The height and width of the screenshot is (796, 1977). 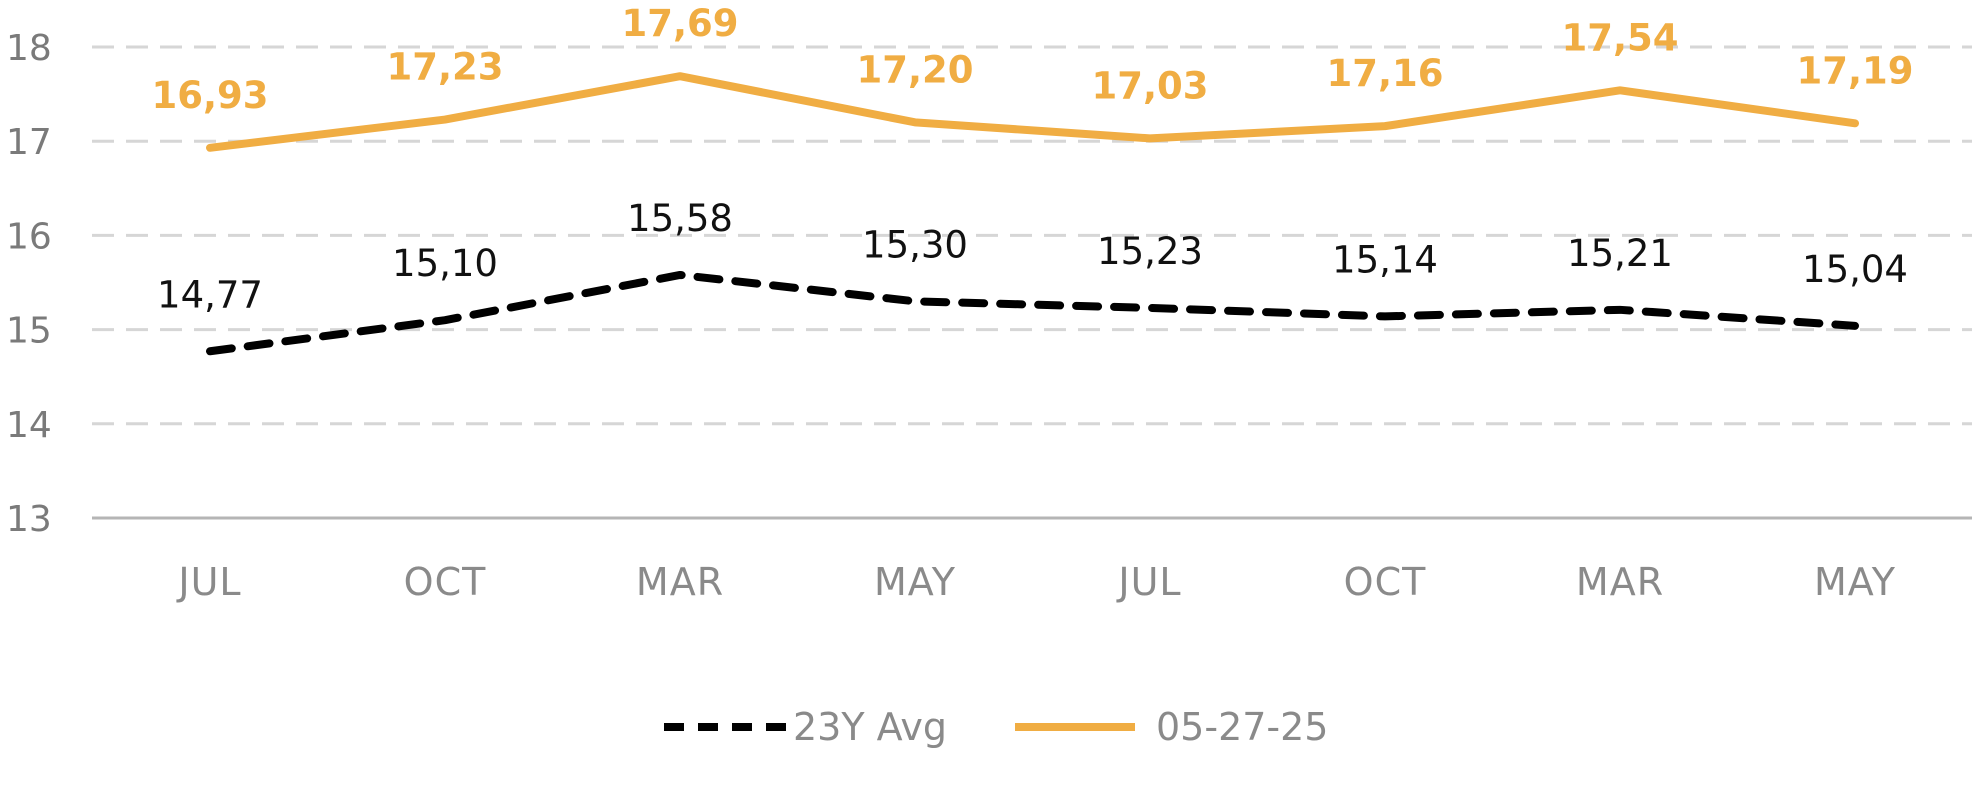 I want to click on data-label-series-1-7: 17,19, so click(x=1854, y=70).